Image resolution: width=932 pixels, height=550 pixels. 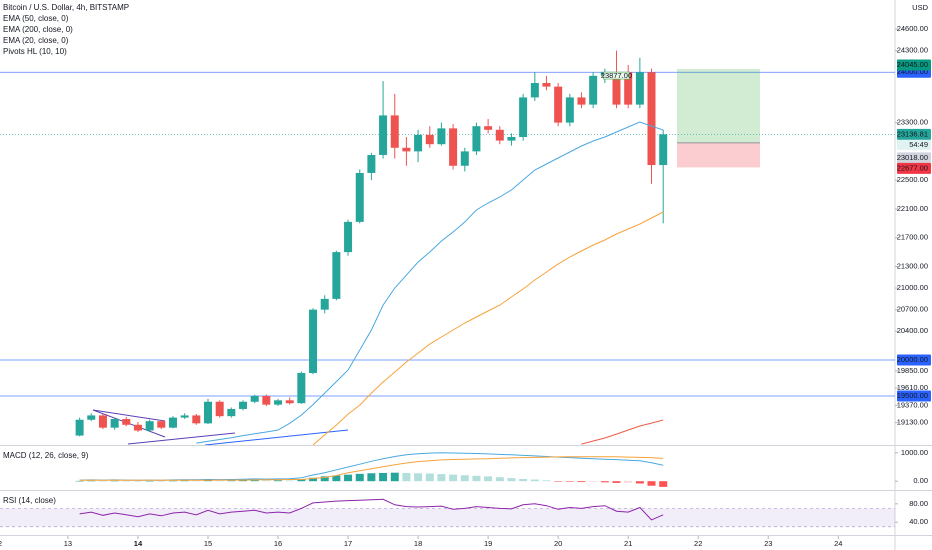 What do you see at coordinates (138, 543) in the screenshot?
I see `x-tick-label: 14` at bounding box center [138, 543].